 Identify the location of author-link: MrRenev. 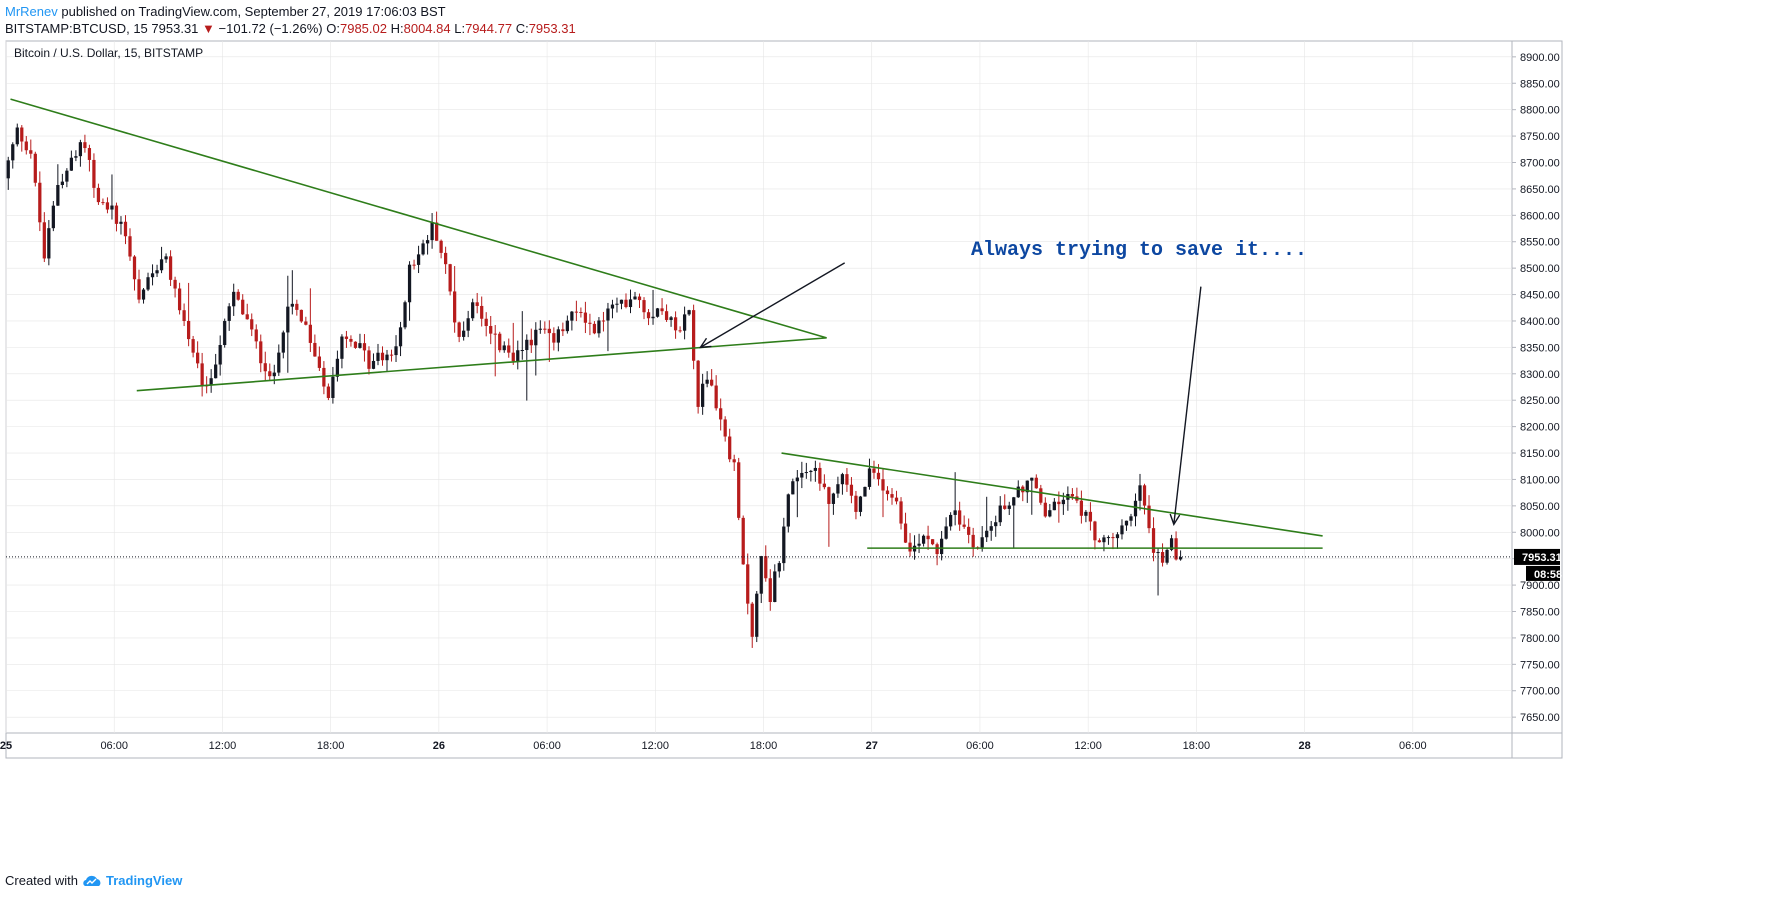
(31, 11).